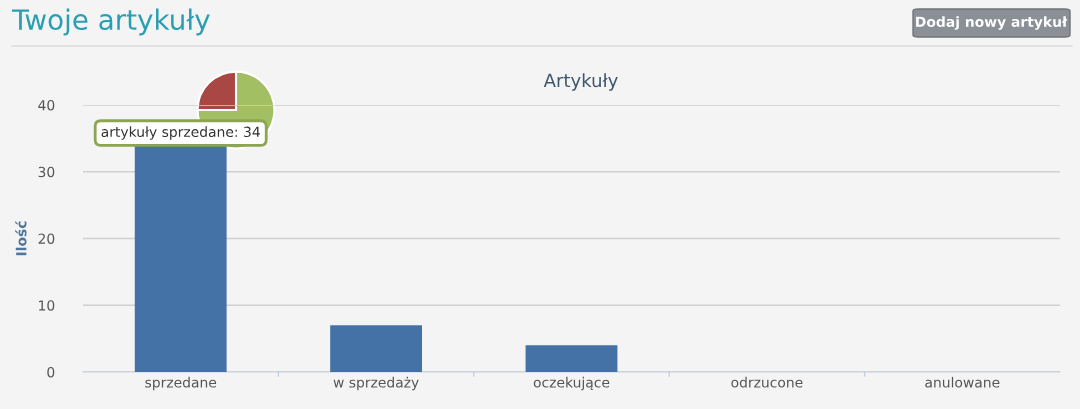 This screenshot has height=409, width=1080. Describe the element at coordinates (47, 305) in the screenshot. I see `y-tick-label: 10` at that location.